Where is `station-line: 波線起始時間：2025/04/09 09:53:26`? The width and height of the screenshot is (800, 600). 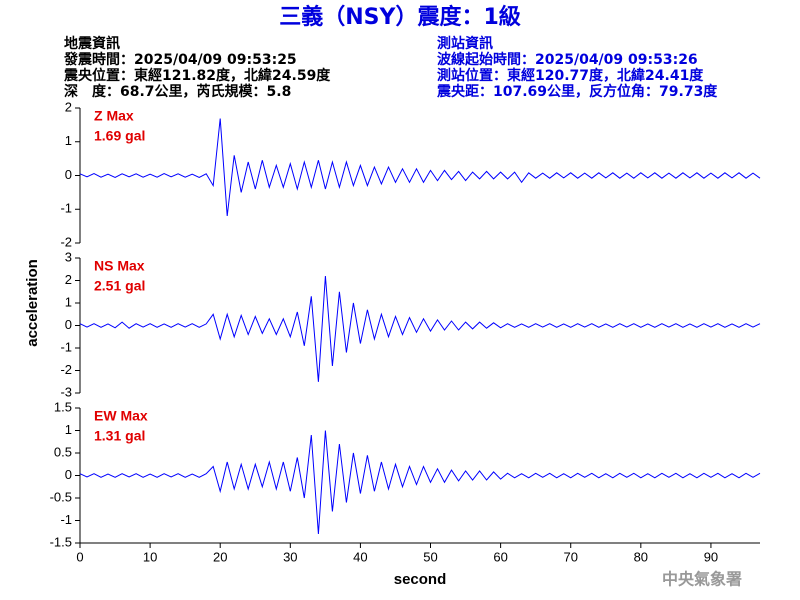
station-line: 波線起始時間：2025/04/09 09:53:26 is located at coordinates (567, 59).